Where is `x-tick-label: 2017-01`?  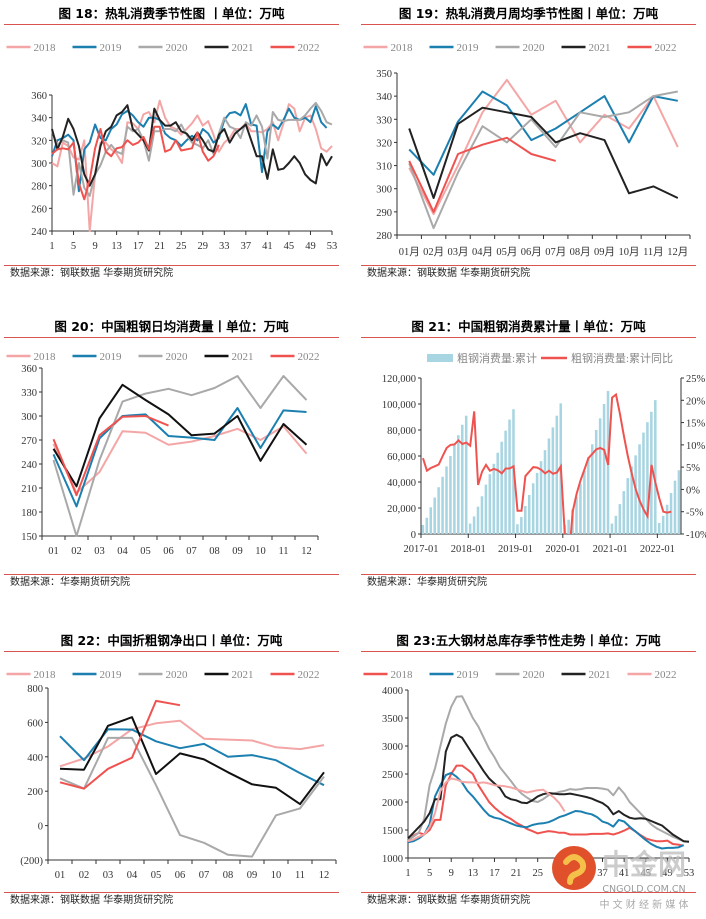 x-tick-label: 2017-01 is located at coordinates (421, 549).